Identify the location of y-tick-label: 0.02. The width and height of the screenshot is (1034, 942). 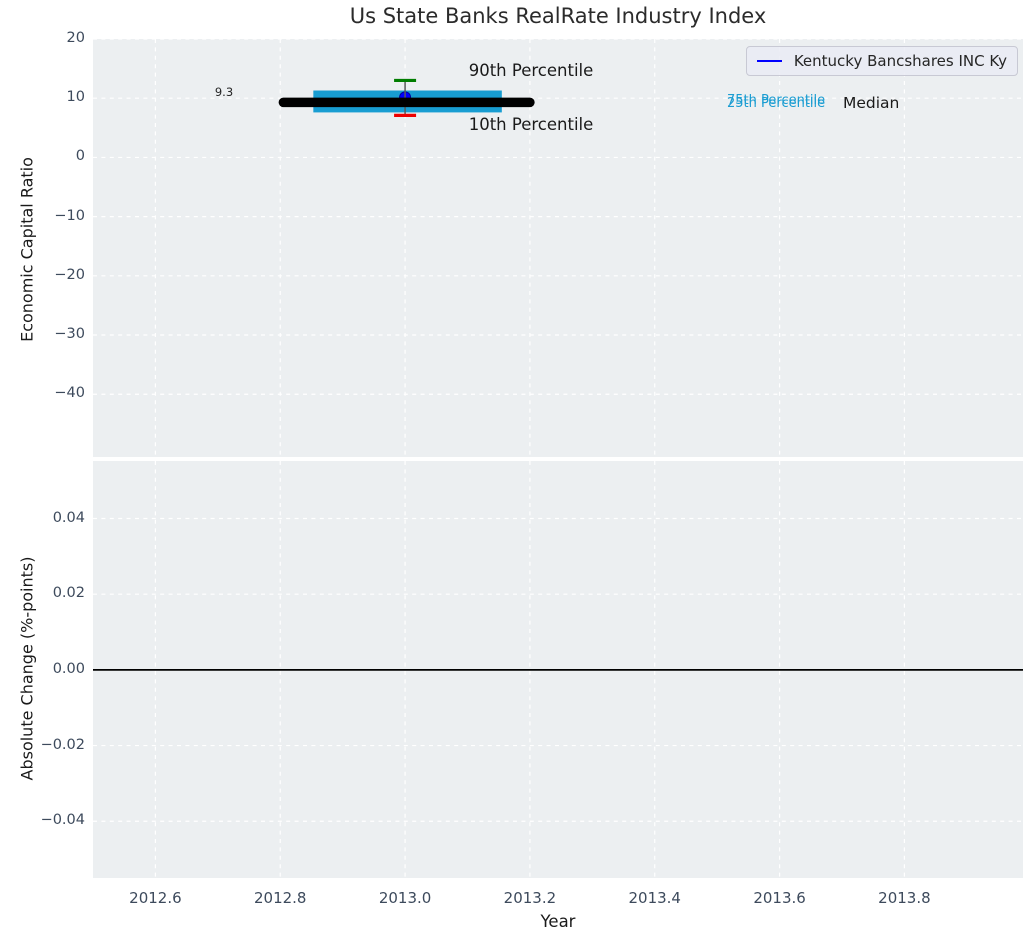
(68, 593).